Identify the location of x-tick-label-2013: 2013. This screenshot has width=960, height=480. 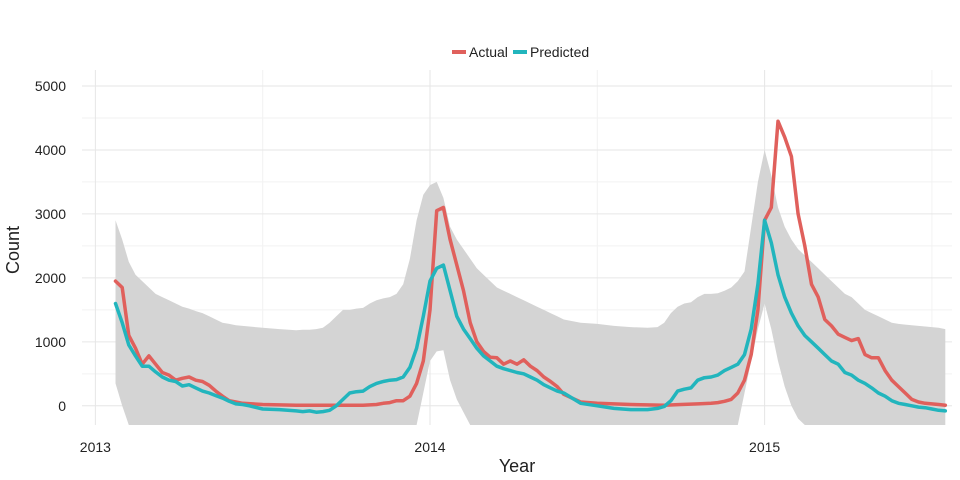
(95, 447).